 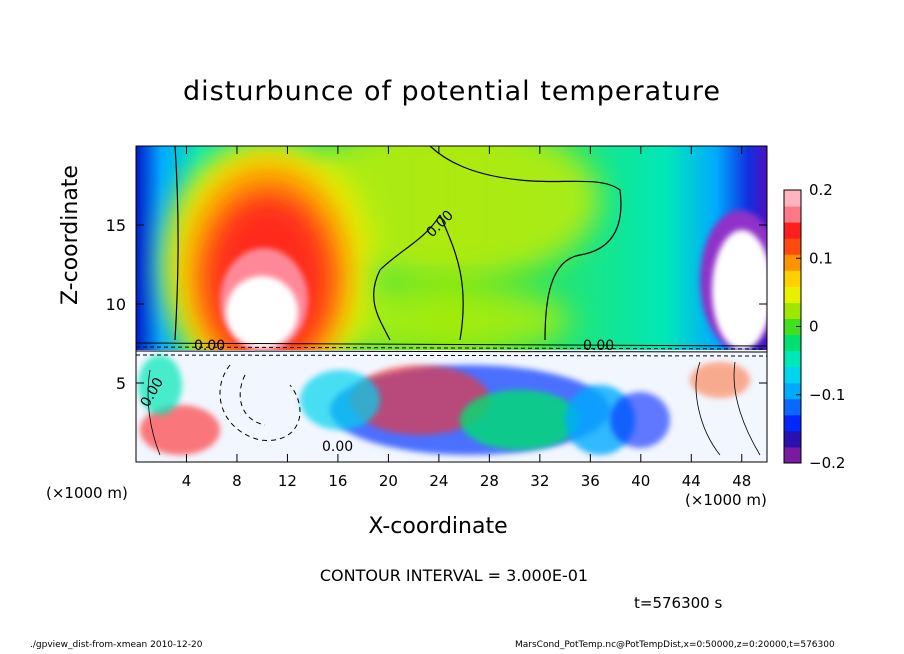 I want to click on x-tick-label: 24, so click(x=438, y=481).